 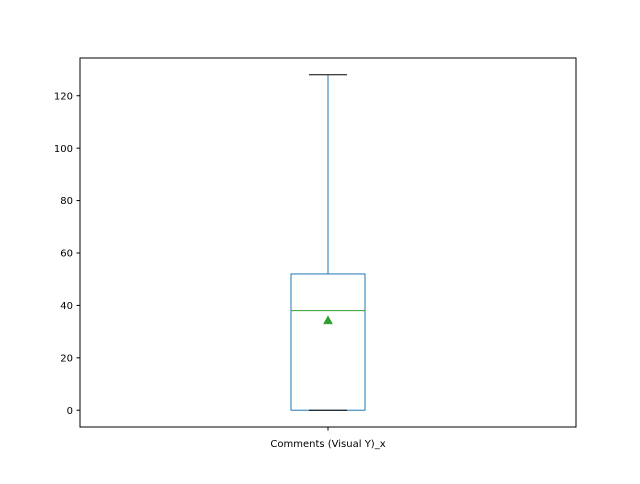 What do you see at coordinates (328, 242) in the screenshot?
I see `plot-layer` at bounding box center [328, 242].